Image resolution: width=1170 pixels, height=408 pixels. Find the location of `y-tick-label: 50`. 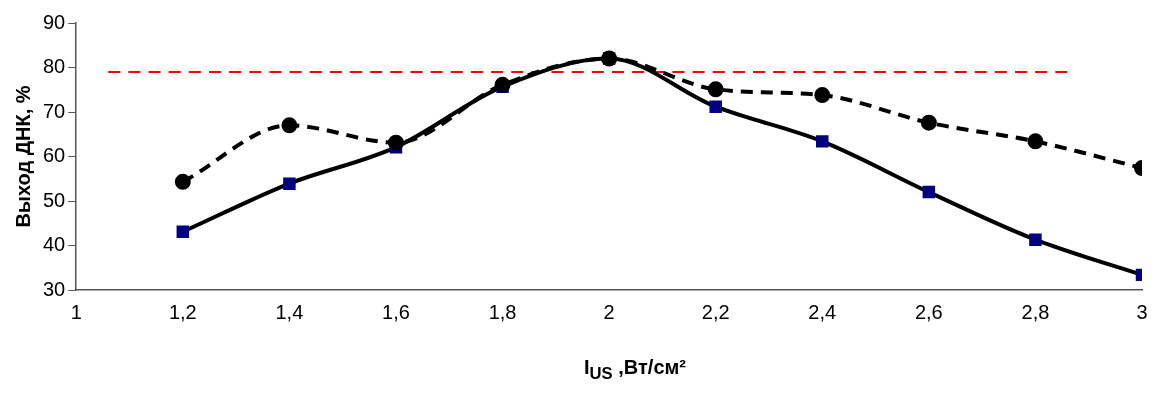

y-tick-label: 50 is located at coordinates (54, 199).